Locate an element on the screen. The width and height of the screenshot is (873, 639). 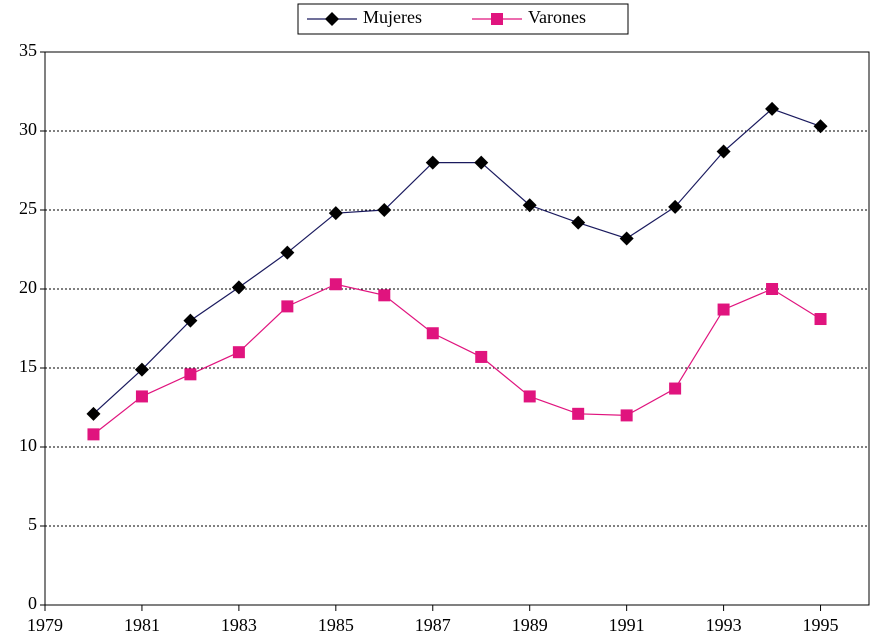
x-tick-label: 1985 is located at coordinates (336, 625).